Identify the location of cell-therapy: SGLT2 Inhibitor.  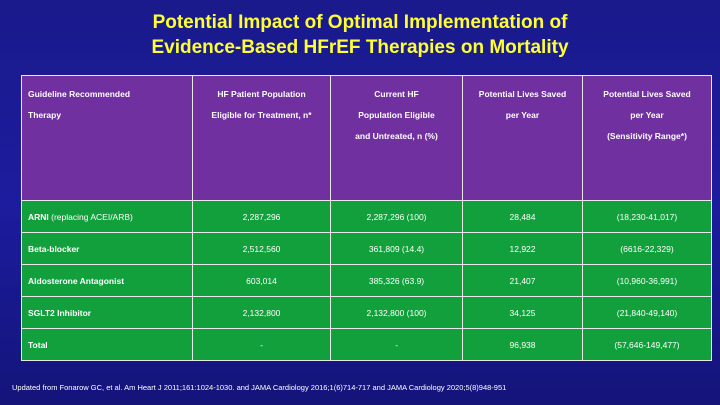
(107, 312).